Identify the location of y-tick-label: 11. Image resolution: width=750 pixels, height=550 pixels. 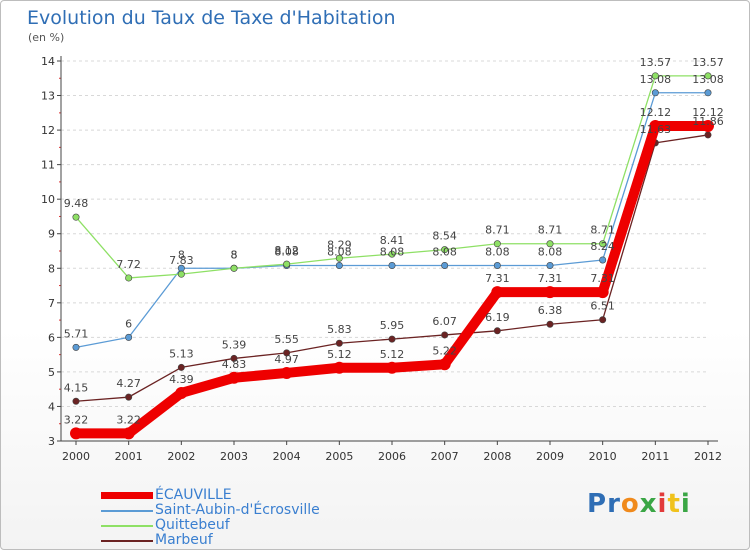
(48, 165).